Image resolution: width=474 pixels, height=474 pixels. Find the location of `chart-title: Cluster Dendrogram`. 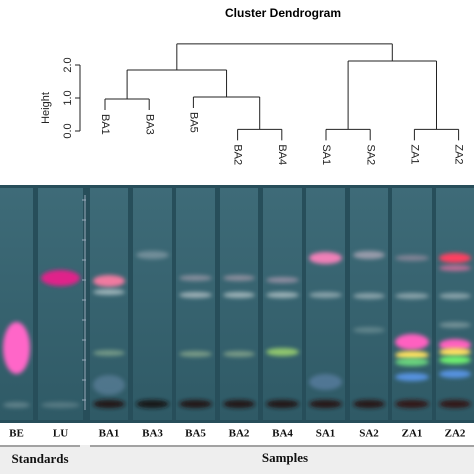

chart-title: Cluster Dendrogram is located at coordinates (283, 13).